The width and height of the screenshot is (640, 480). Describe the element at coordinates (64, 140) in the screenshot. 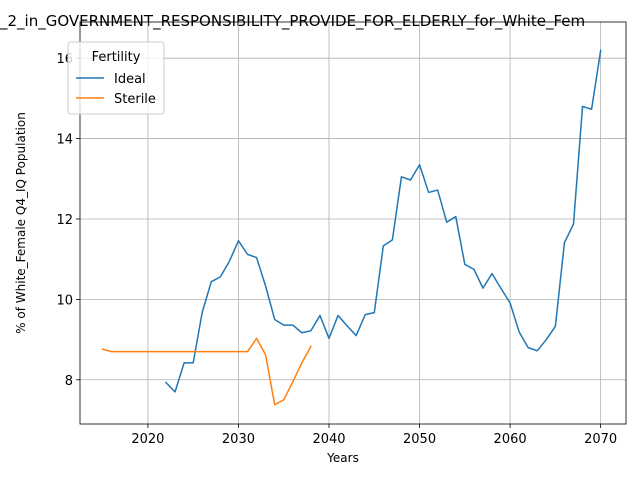

I see `y-tick-label: 14` at that location.